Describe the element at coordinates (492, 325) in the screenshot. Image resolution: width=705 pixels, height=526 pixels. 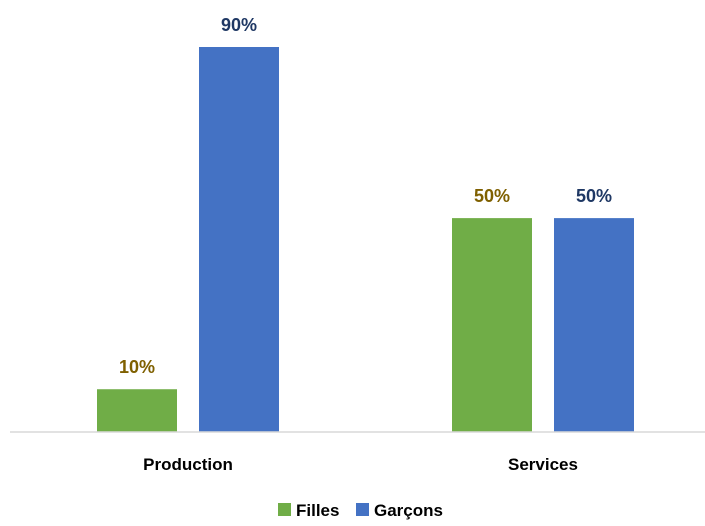
I see `bar-services-filles` at that location.